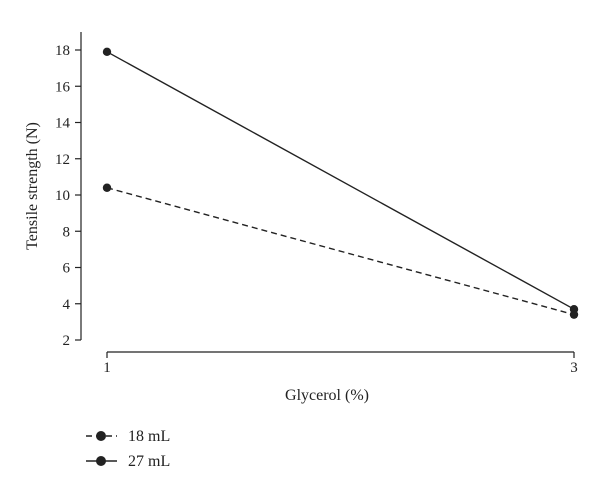 This screenshot has height=494, width=600. I want to click on x-tick-label: 3, so click(574, 368).